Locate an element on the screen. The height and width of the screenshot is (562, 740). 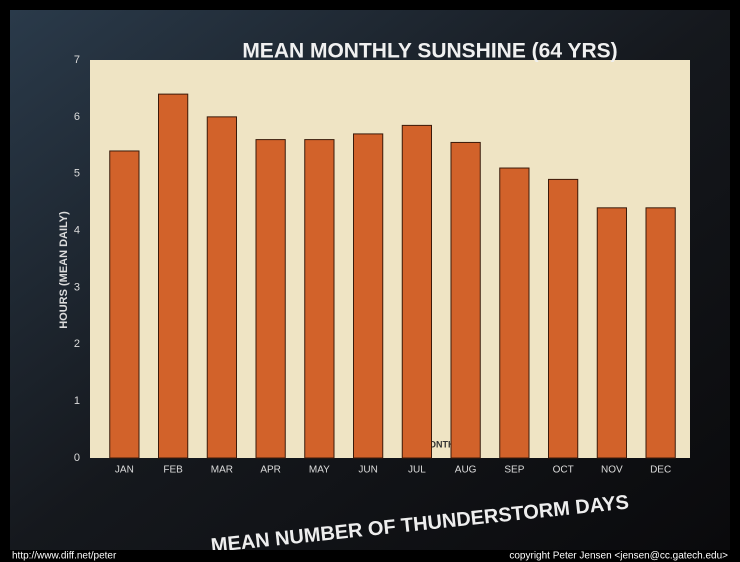
y-tick-label: 2 is located at coordinates (77, 344).